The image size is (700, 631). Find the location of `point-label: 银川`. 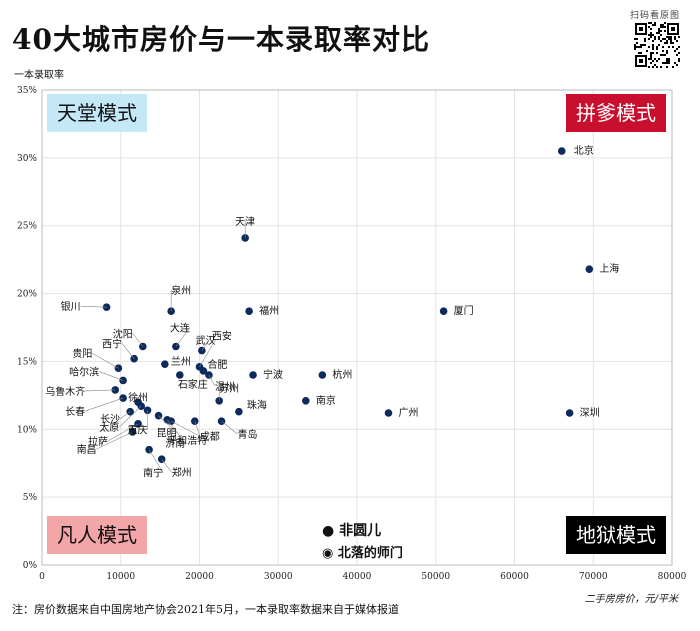

point-label: 银川 is located at coordinates (71, 306).